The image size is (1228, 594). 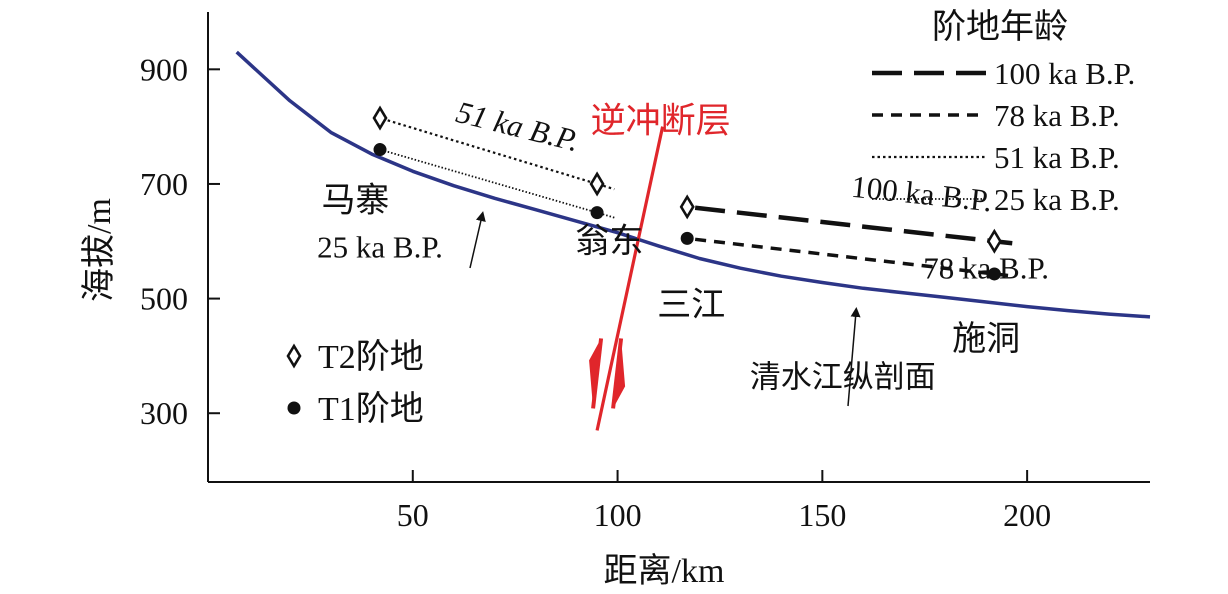 I want to click on place-label: 施洞, so click(x=986, y=339).